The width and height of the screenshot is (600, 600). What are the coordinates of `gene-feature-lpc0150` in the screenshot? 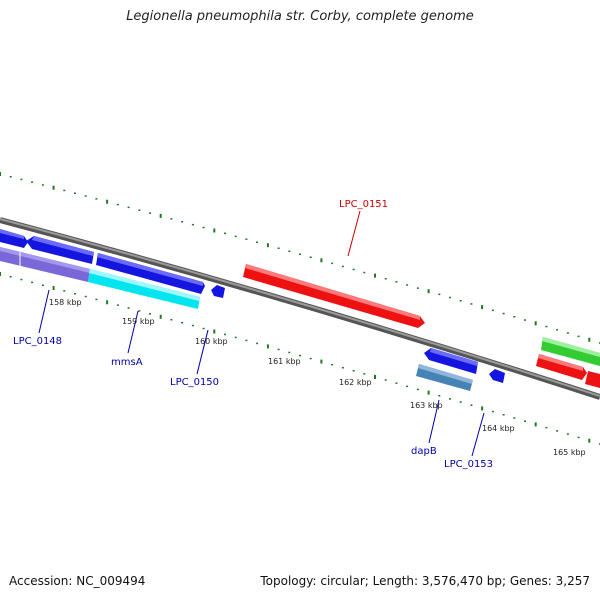 It's located at (218, 291).